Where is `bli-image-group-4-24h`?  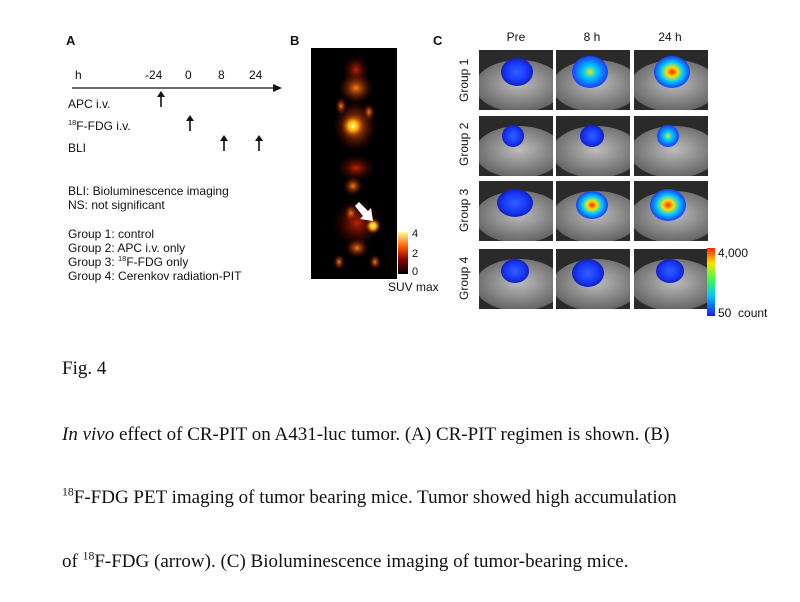 bli-image-group-4-24h is located at coordinates (671, 279).